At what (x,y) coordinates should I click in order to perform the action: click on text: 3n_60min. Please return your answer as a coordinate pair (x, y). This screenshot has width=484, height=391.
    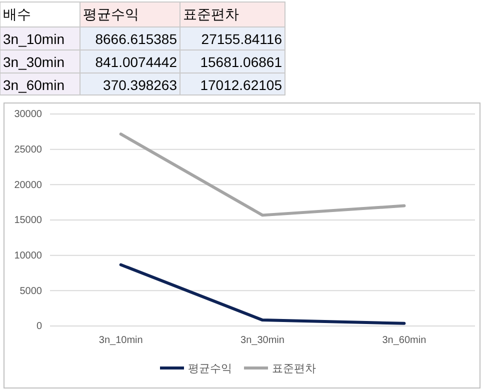
    Looking at the image, I should click on (33, 85).